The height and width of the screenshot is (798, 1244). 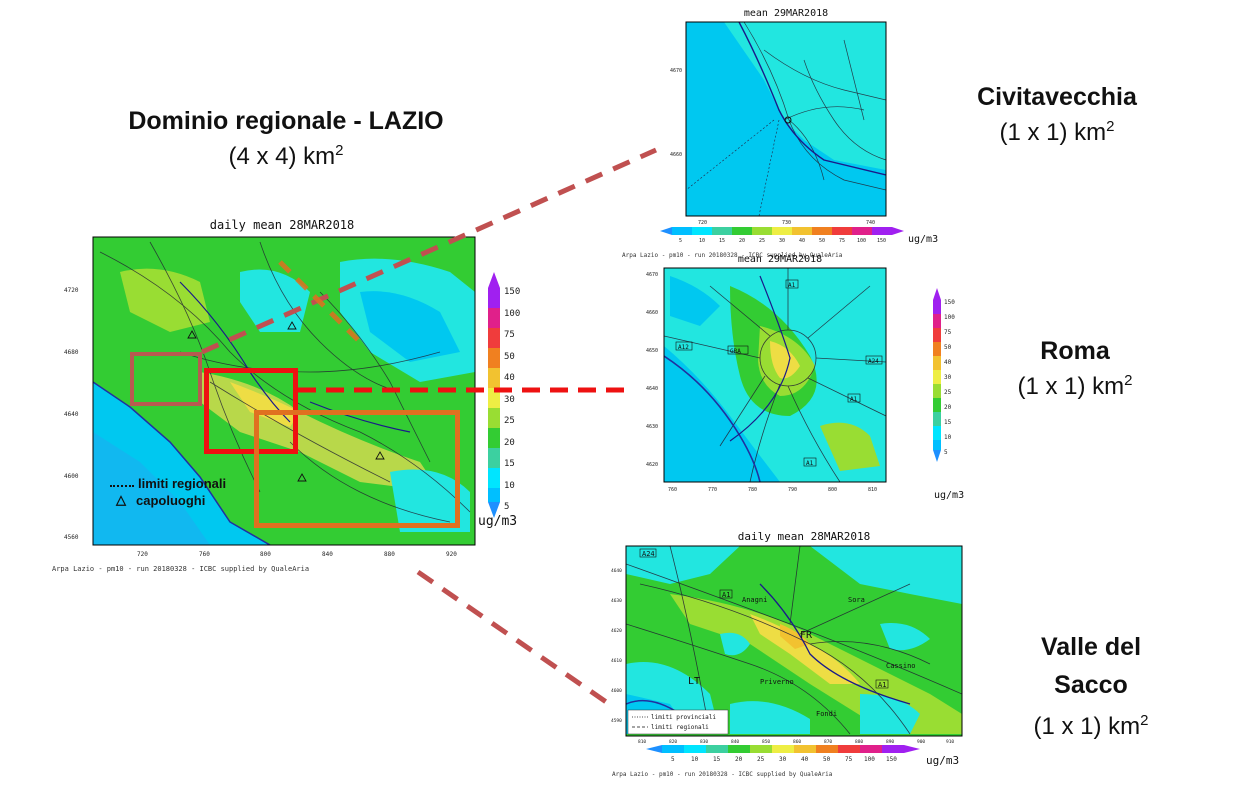 I want to click on roma-colorbar-label: 75, so click(x=948, y=332).